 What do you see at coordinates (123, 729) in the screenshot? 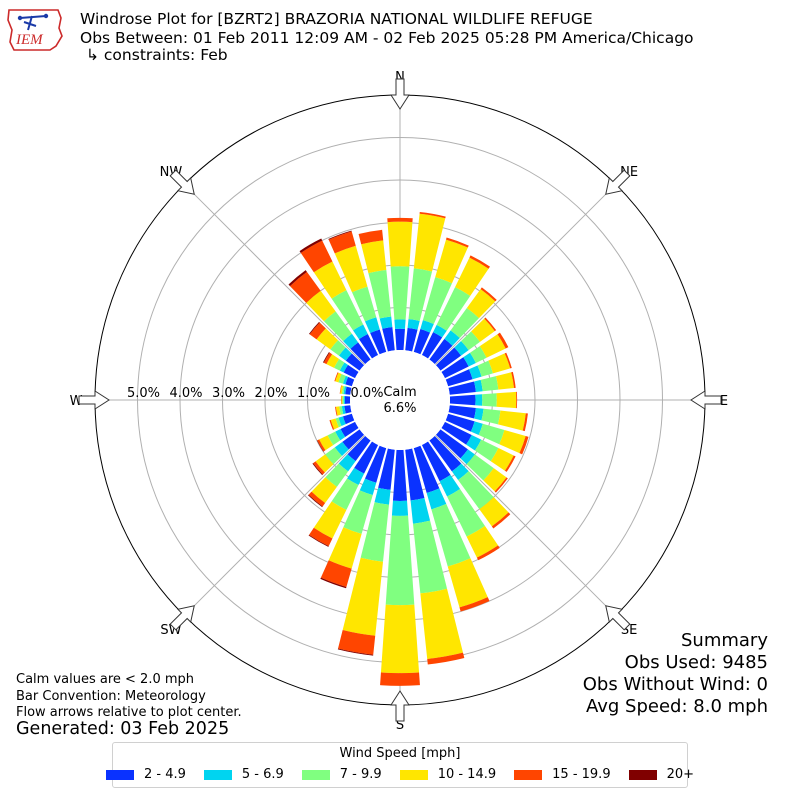
I see `generated-date: Generated: 03 Feb 2025` at bounding box center [123, 729].